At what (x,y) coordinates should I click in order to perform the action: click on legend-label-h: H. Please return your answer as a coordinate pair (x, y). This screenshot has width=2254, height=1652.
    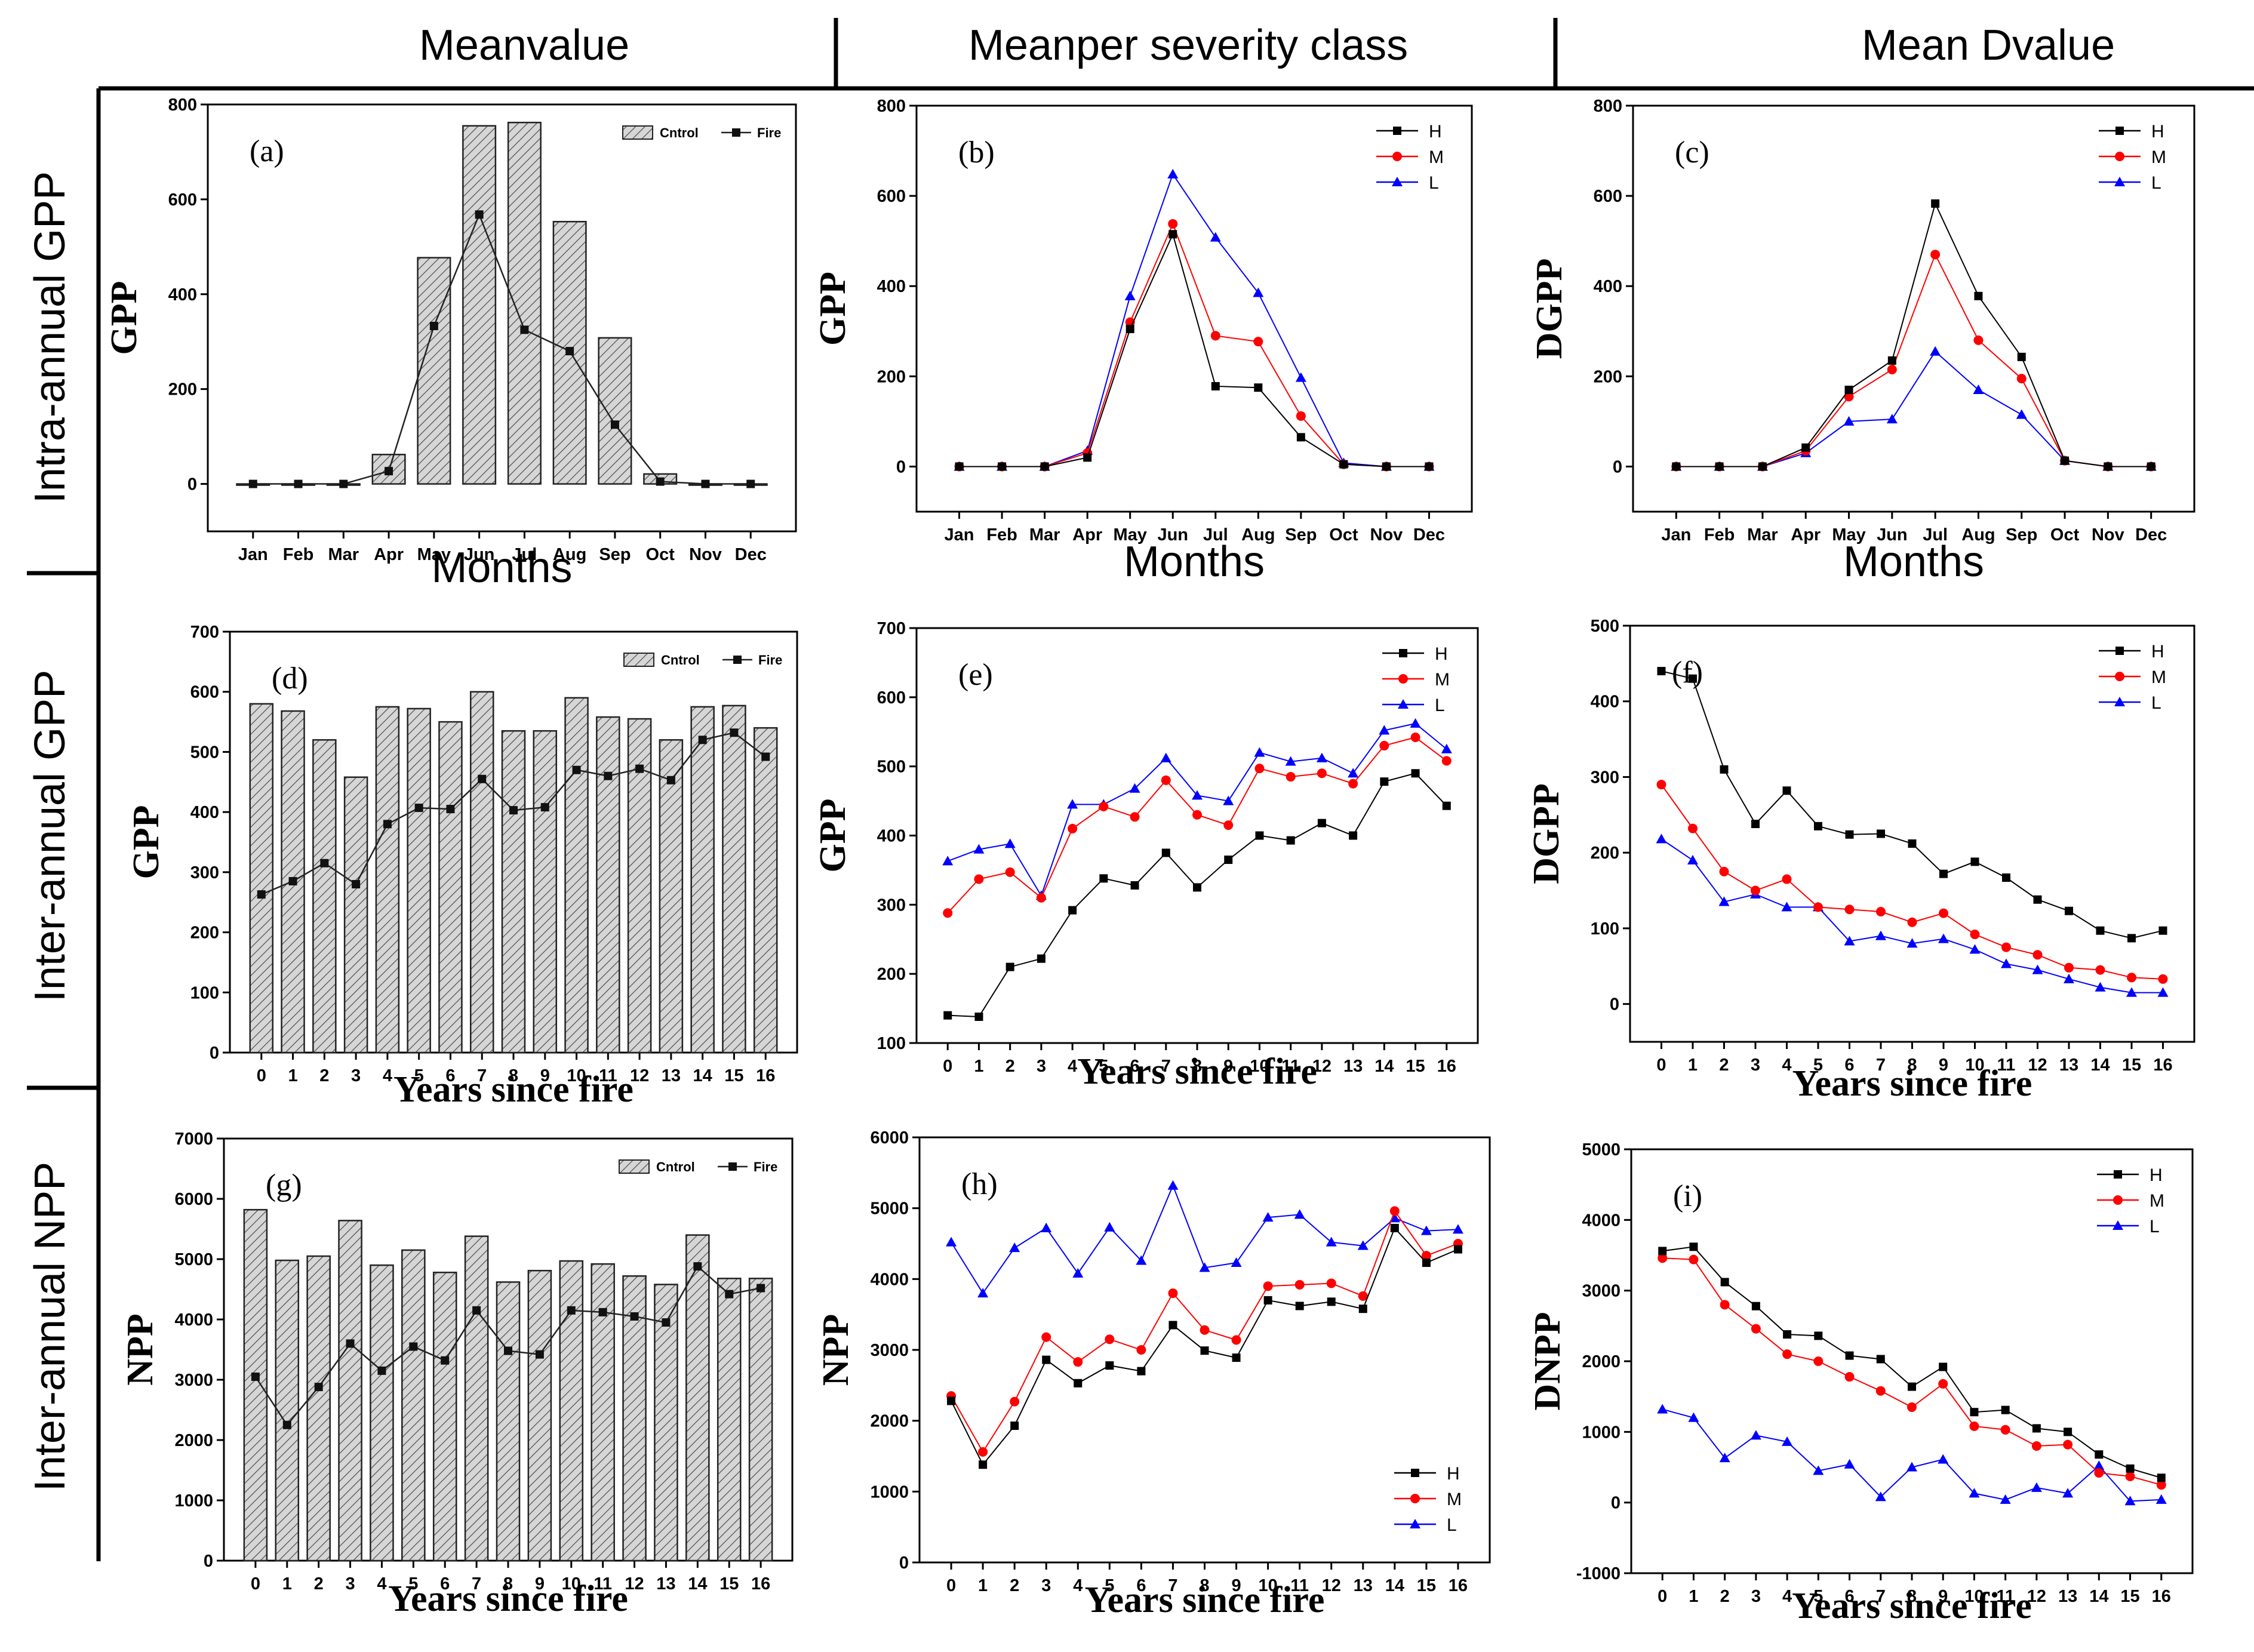
    Looking at the image, I should click on (2157, 131).